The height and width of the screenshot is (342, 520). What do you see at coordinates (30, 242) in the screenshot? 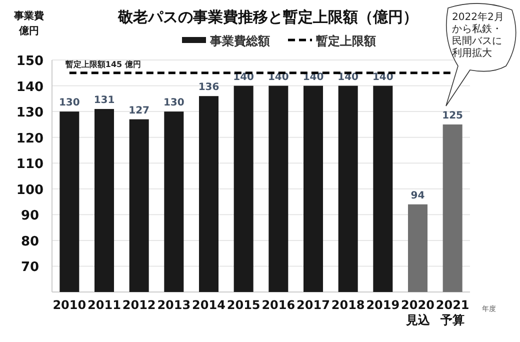
I see `y-tick-label: 80` at bounding box center [30, 242].